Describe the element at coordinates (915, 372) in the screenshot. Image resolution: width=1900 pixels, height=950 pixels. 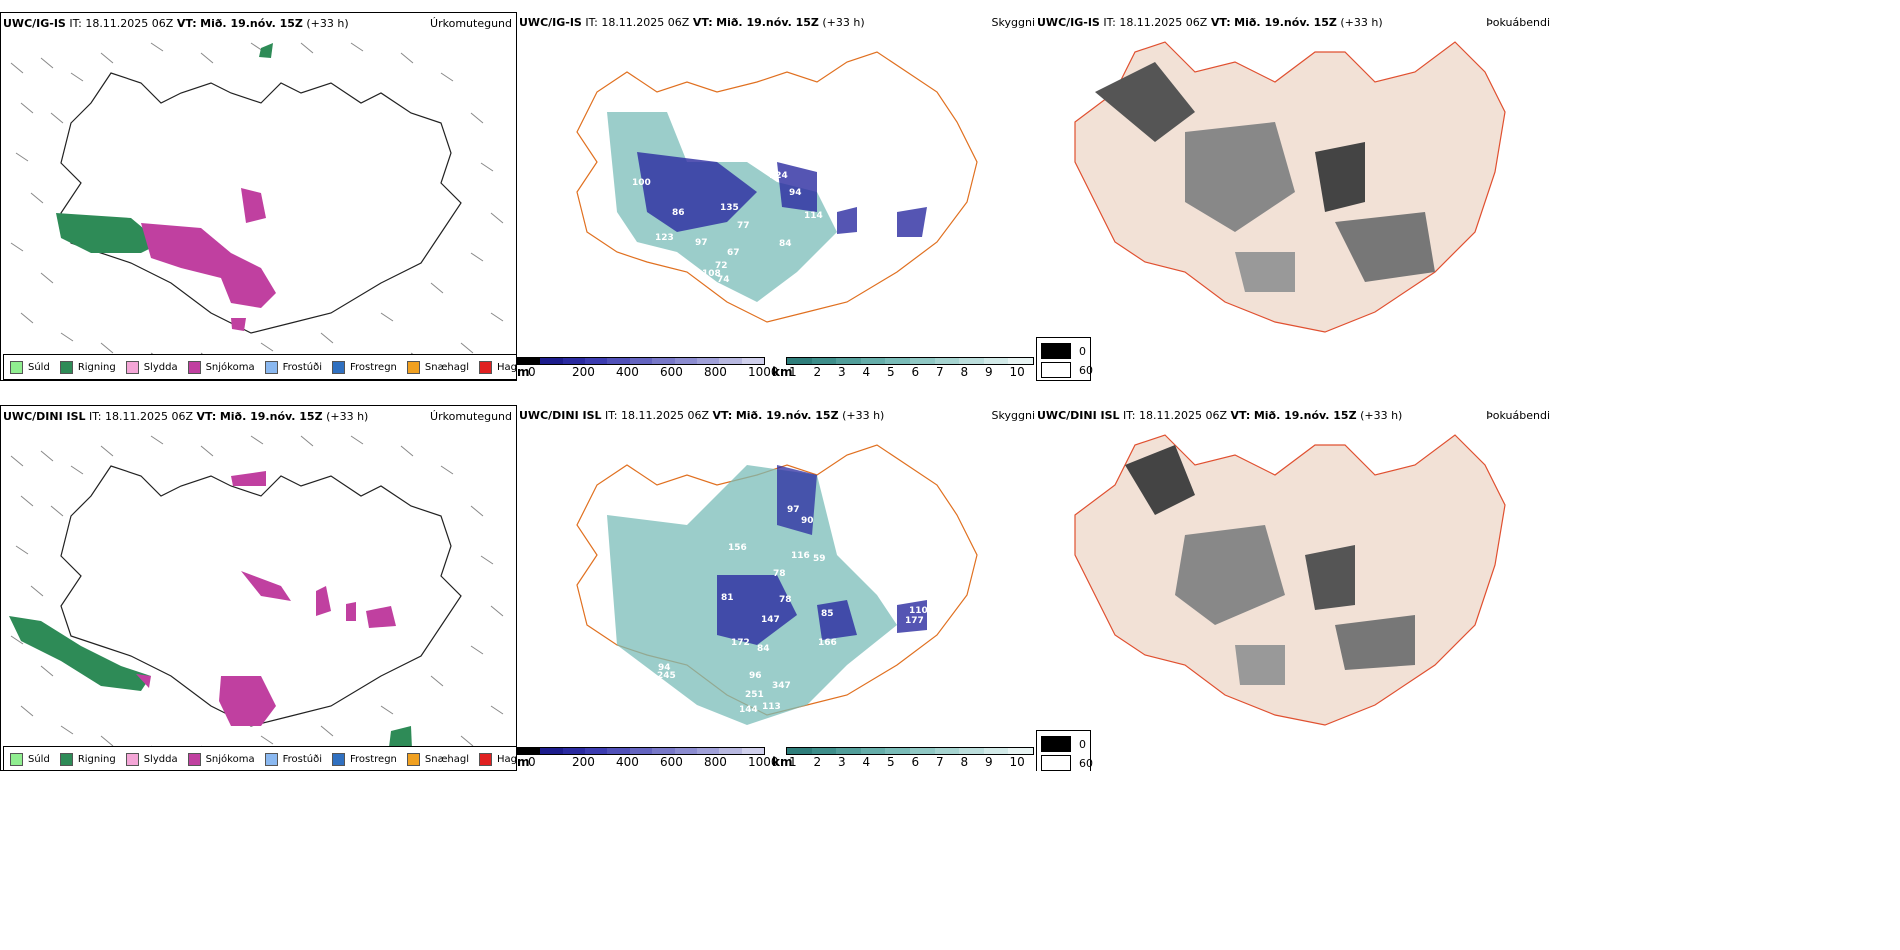
I see `colorbar-tick: 6` at that location.